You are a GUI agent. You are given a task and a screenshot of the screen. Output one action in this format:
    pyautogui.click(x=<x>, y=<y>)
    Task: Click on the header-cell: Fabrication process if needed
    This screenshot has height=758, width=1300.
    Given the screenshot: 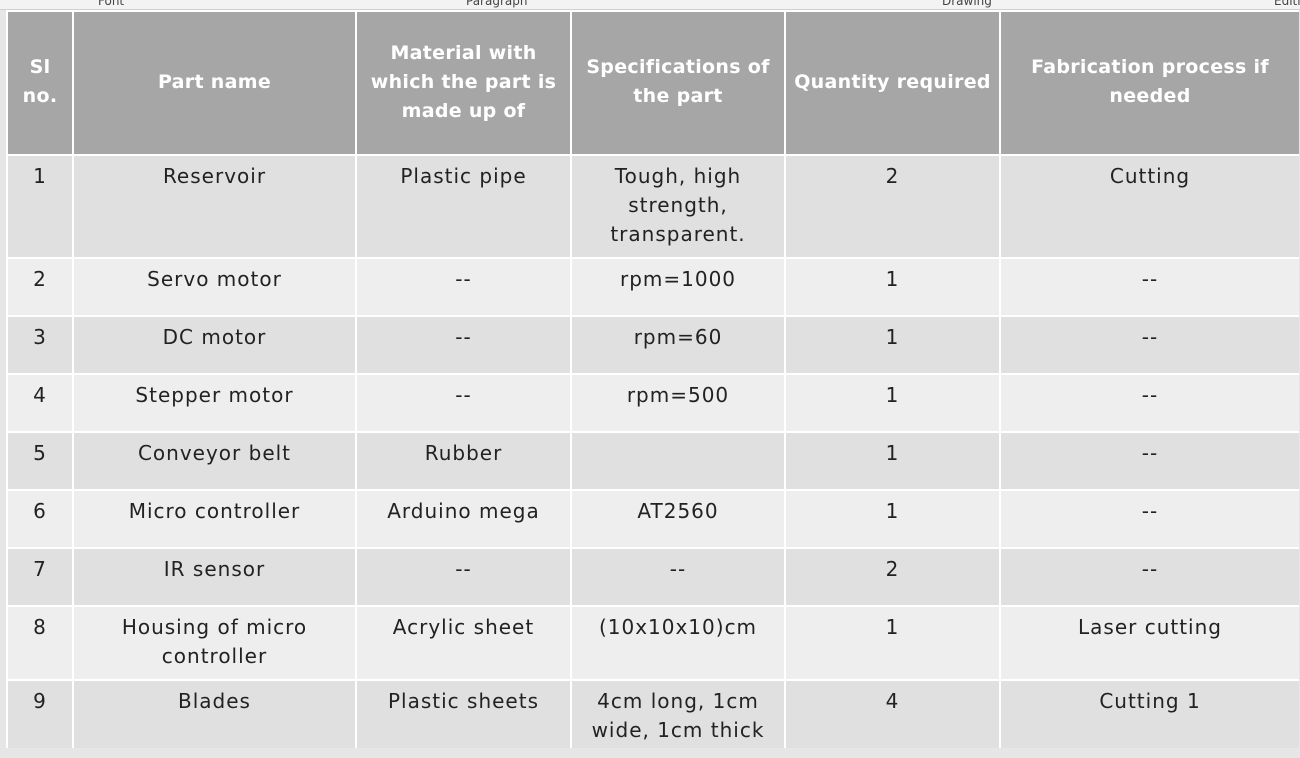 What is the action you would take?
    pyautogui.click(x=1149, y=83)
    